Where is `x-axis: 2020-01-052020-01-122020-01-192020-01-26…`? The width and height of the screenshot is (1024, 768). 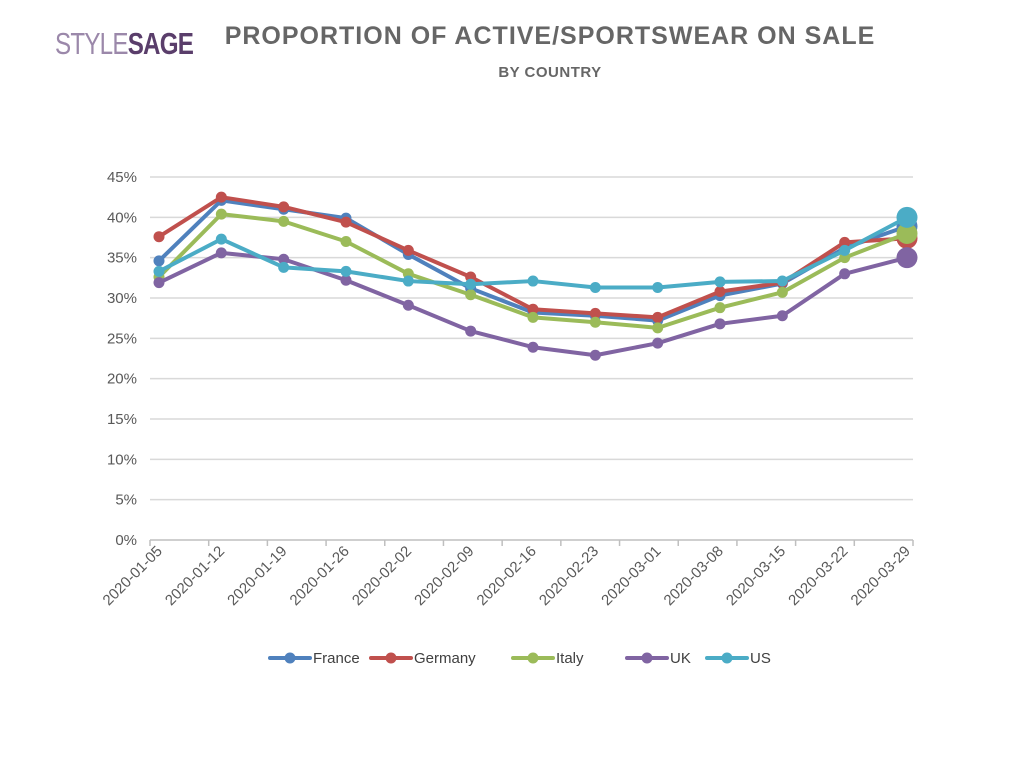 x-axis: 2020-01-052020-01-122020-01-192020-01-26… is located at coordinates (507, 574).